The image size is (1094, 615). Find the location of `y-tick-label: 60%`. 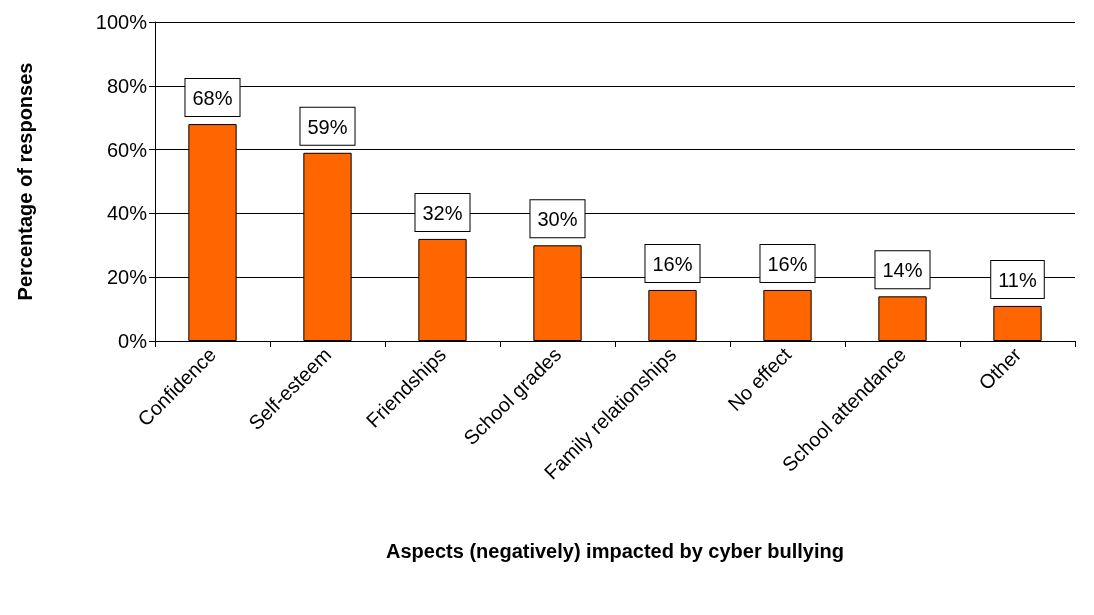

y-tick-label: 60% is located at coordinates (127, 149).